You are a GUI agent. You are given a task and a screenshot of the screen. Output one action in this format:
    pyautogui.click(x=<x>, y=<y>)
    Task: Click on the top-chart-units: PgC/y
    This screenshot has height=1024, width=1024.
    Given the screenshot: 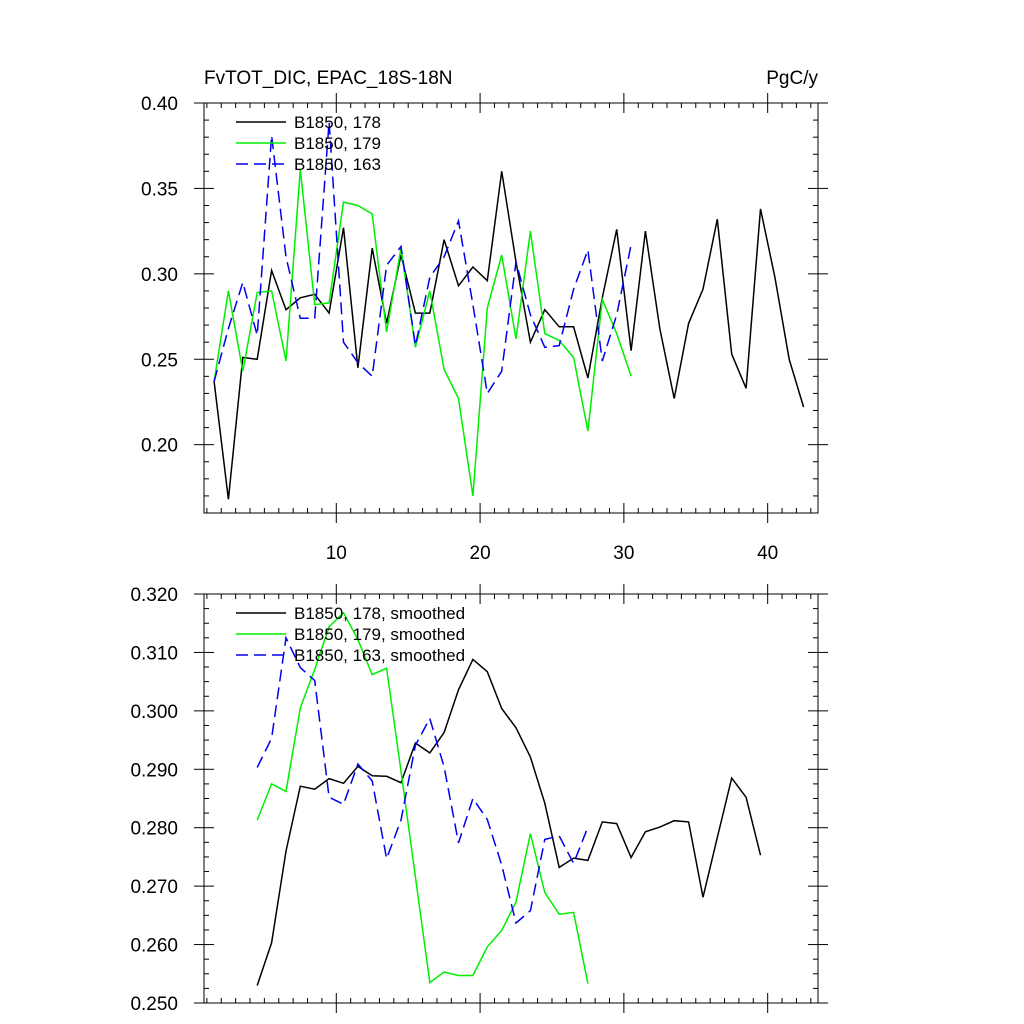 What is the action you would take?
    pyautogui.click(x=792, y=78)
    